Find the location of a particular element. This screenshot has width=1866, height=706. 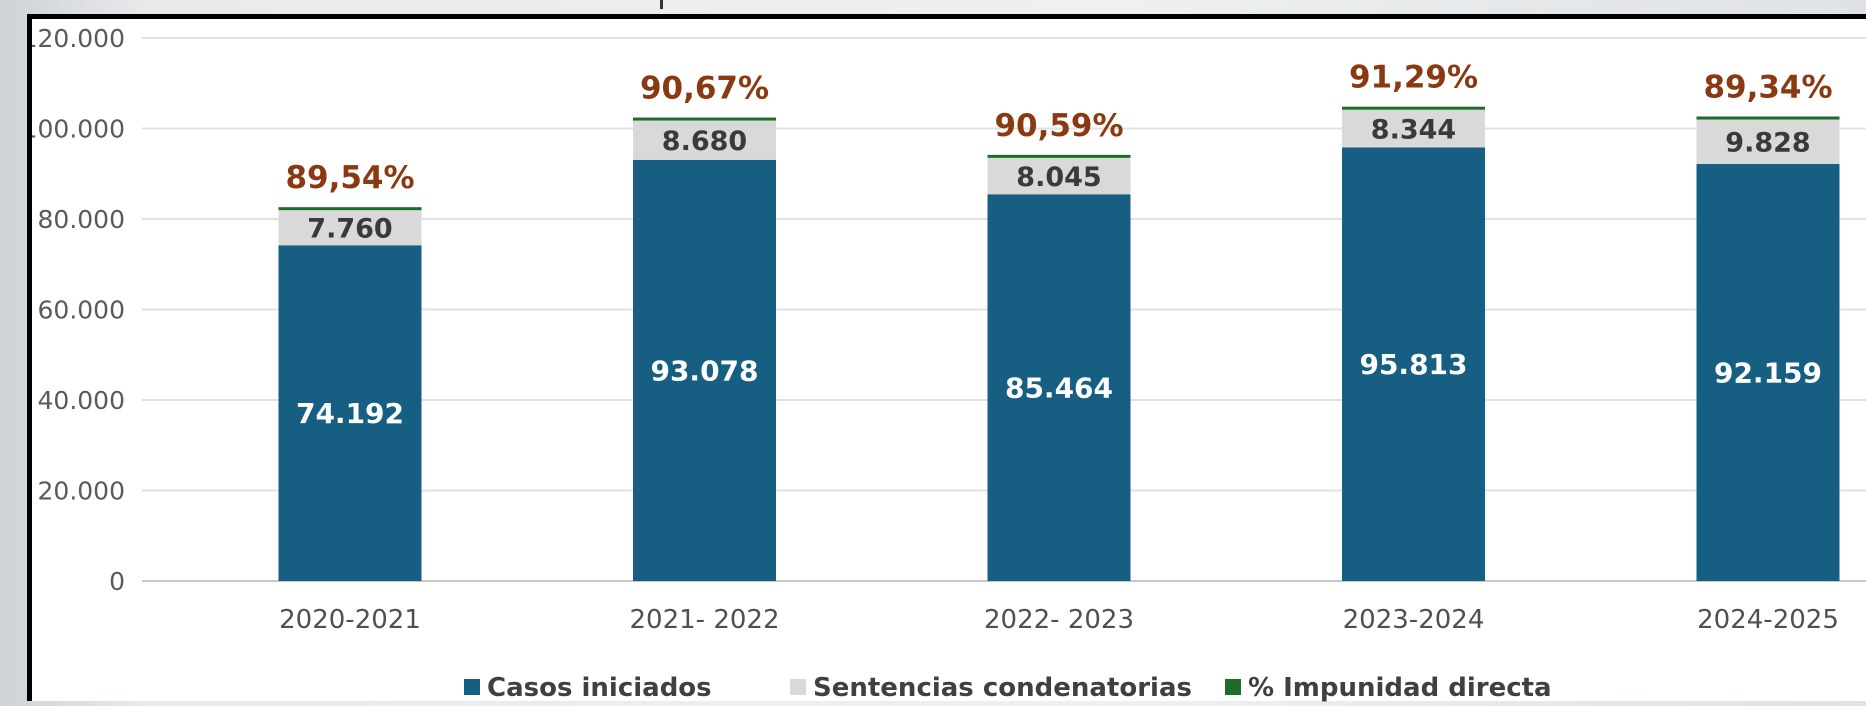

y-tick-label: 60.000 is located at coordinates (81, 310).